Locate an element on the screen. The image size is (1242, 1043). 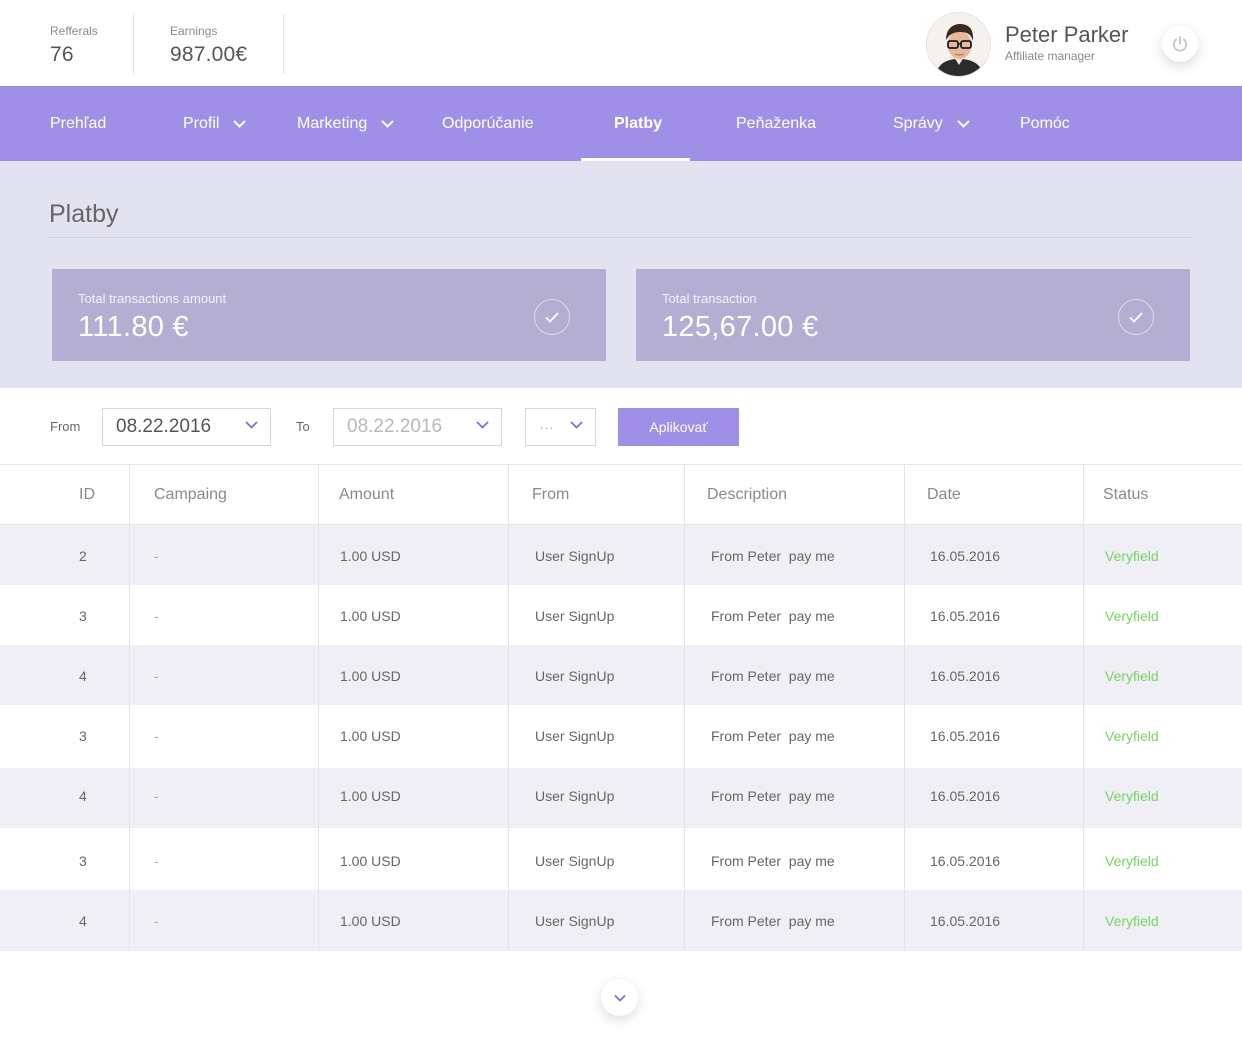
power-icon is located at coordinates (1180, 44).